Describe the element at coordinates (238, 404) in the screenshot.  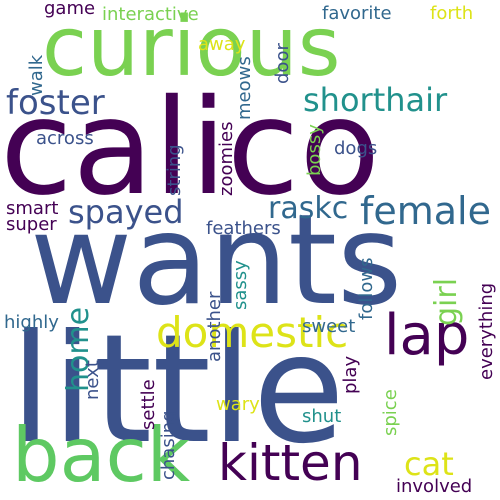
I see `word-wary: wary` at that location.